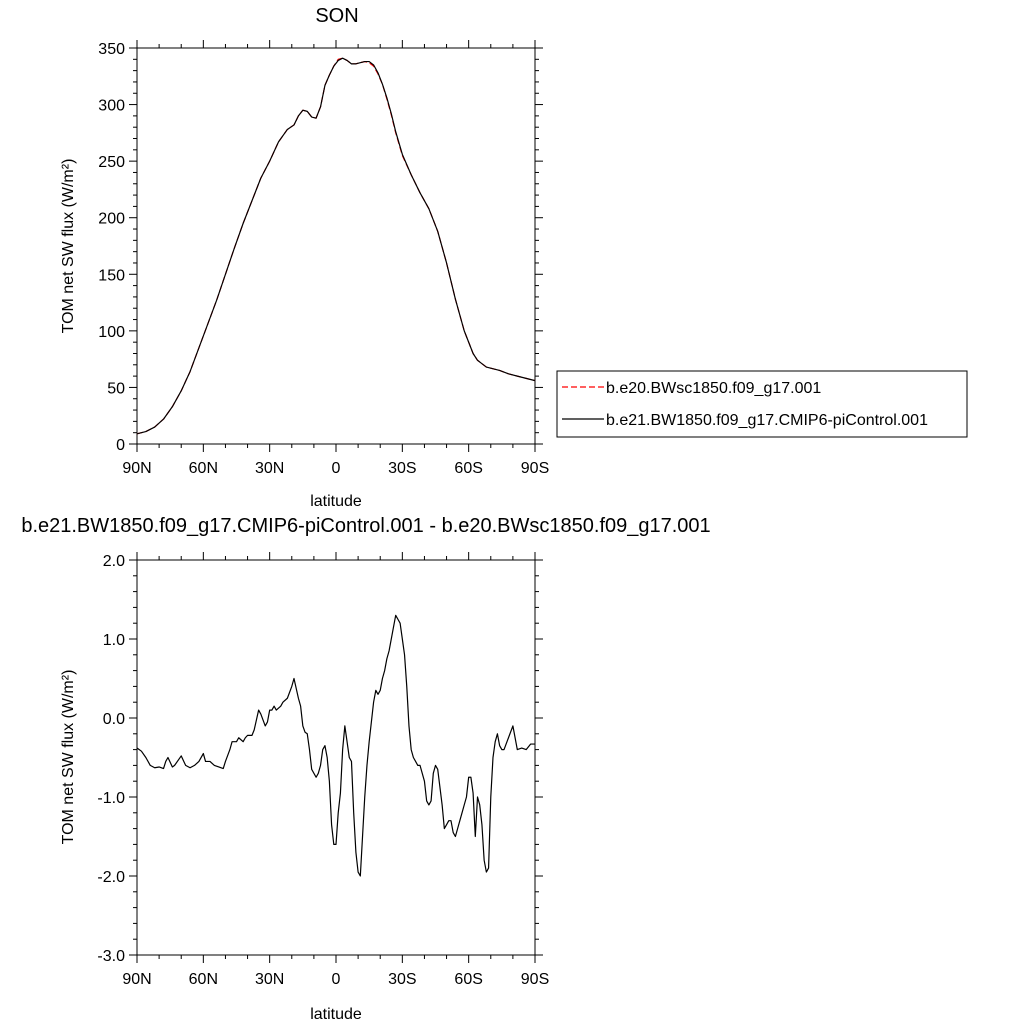  Describe the element at coordinates (111, 275) in the screenshot. I see `top-panel-y-tick-label: 150` at that location.